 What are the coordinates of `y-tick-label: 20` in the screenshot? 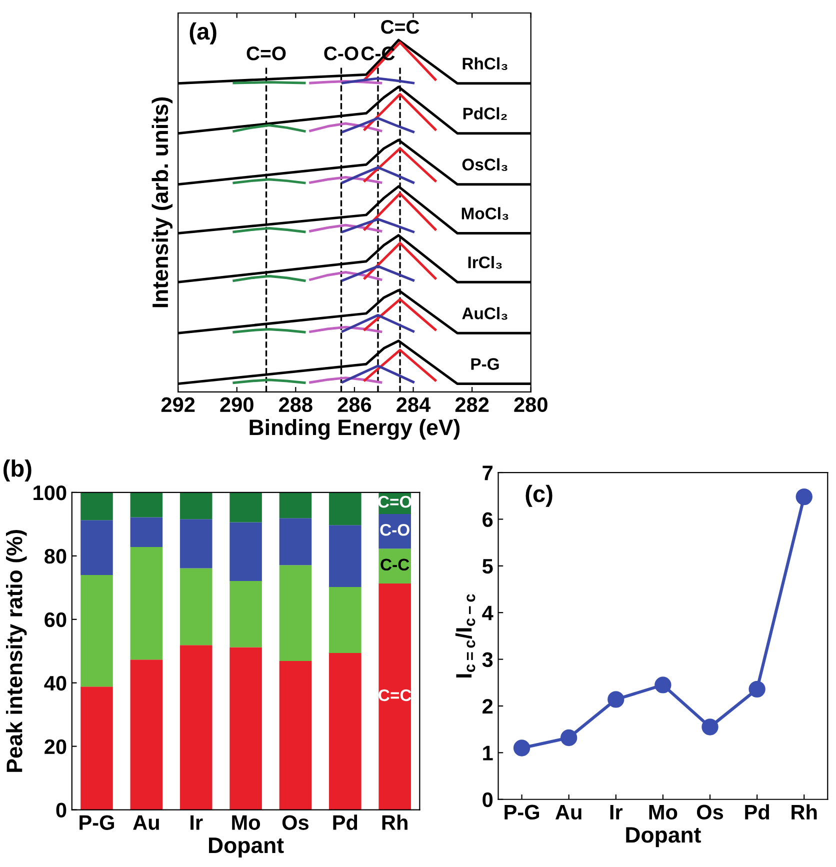 It's located at (55, 746).